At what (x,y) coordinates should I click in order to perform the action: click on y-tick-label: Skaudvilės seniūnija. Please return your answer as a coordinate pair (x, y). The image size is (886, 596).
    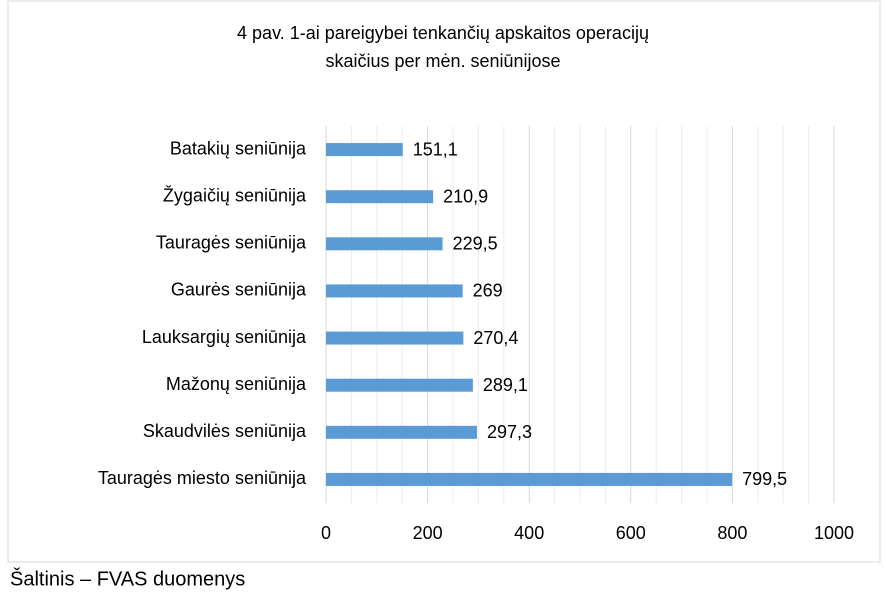
    Looking at the image, I should click on (225, 431).